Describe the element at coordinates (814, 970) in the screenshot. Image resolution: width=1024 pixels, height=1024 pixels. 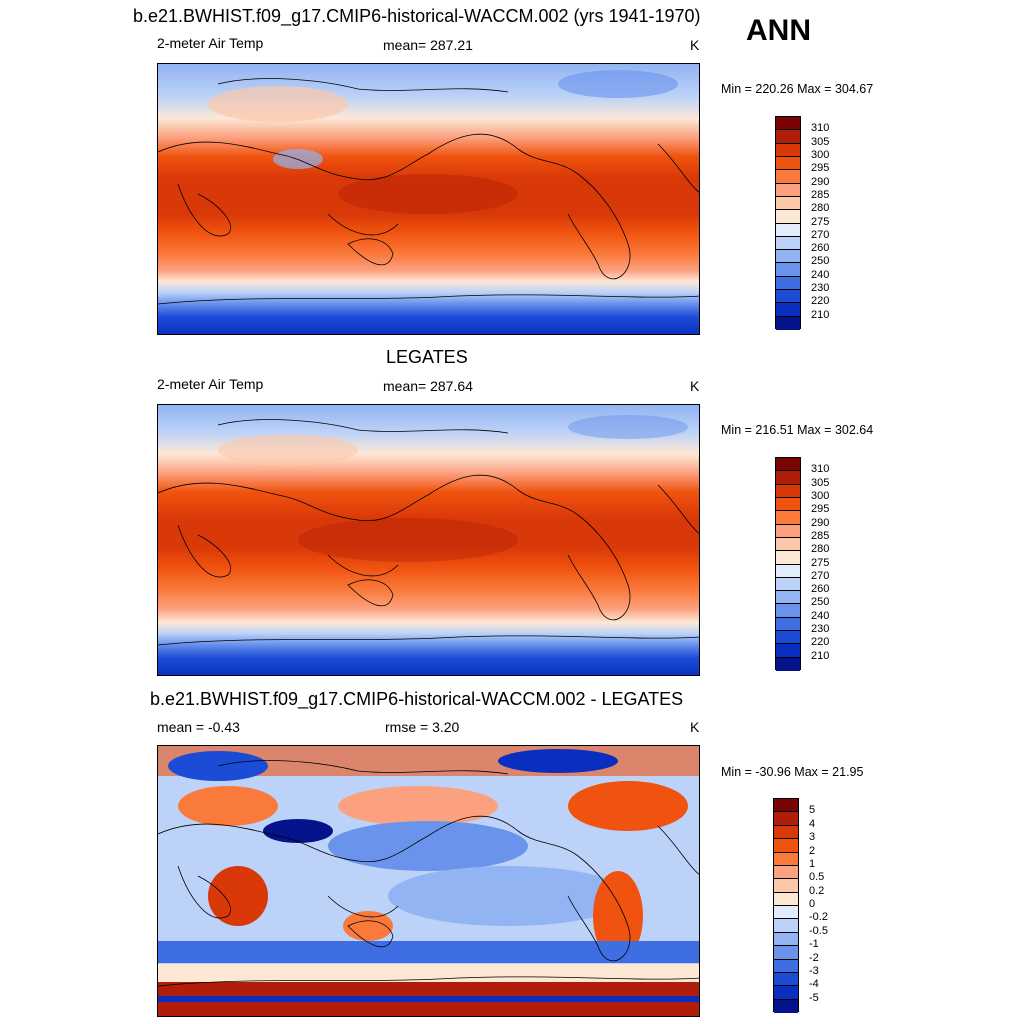
I see `colorbar-tick-label: -3` at that location.